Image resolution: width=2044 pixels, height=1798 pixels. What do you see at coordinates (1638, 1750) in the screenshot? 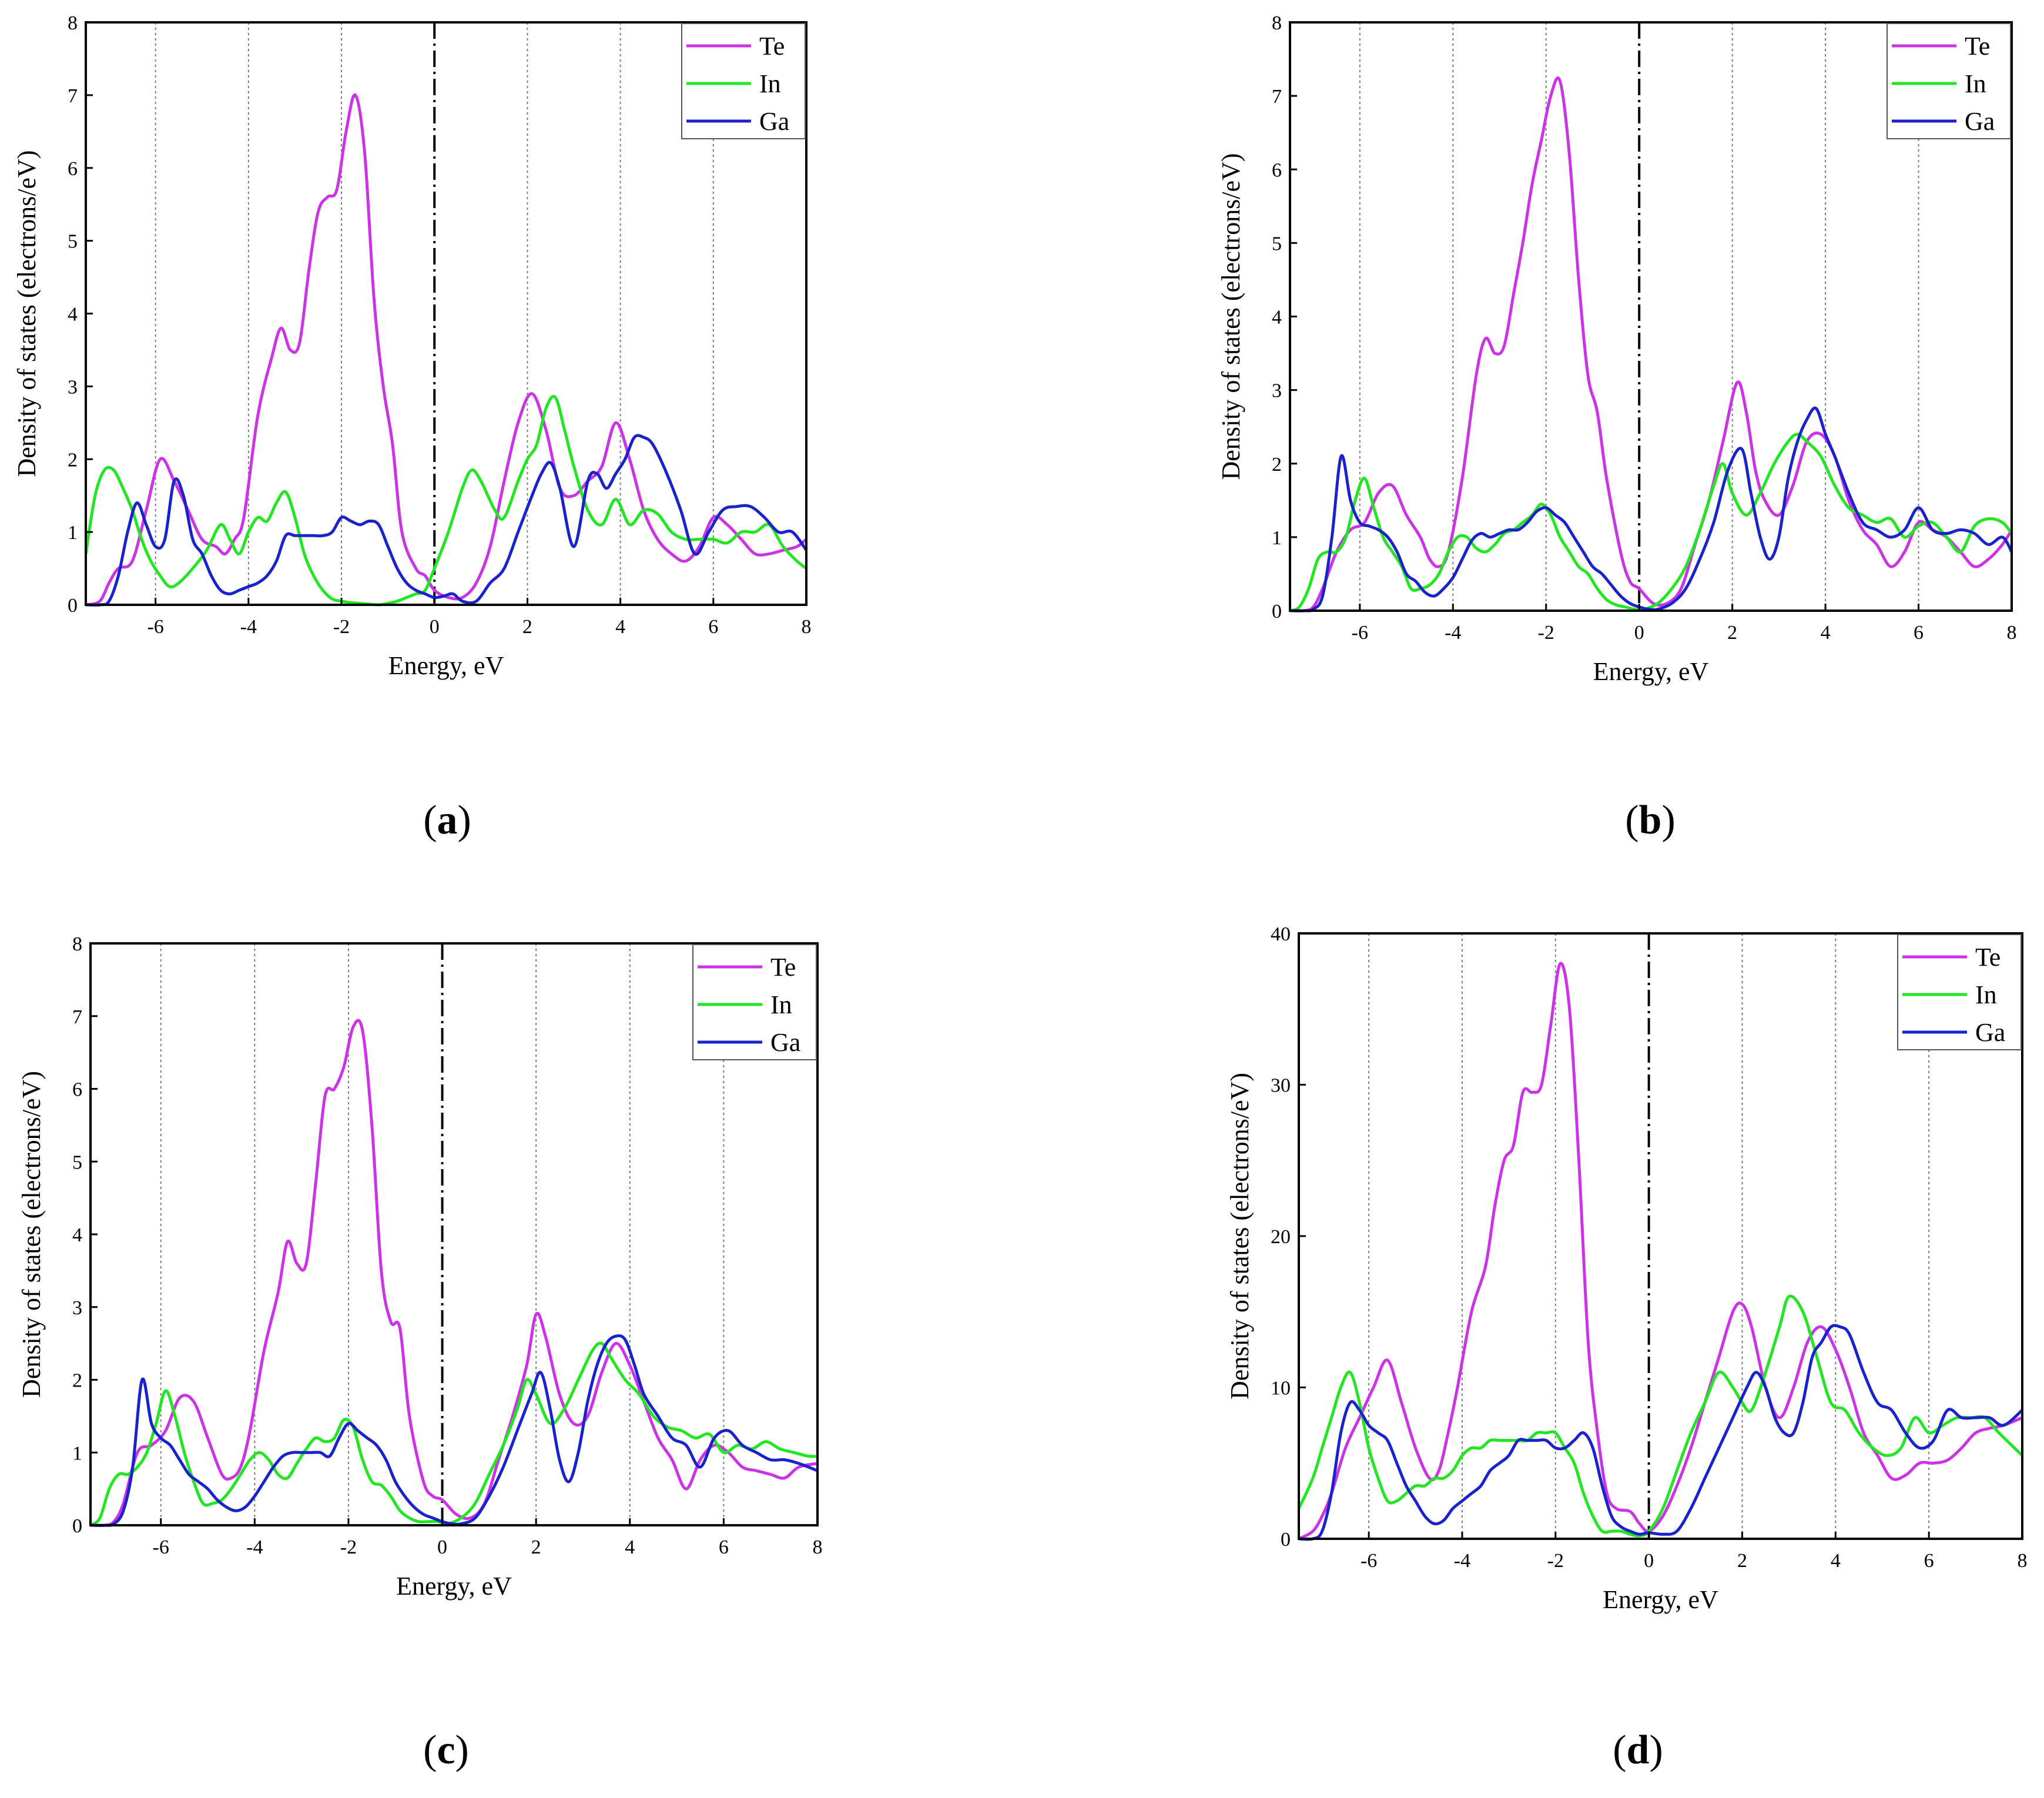
I see `panel-caption: (d)` at bounding box center [1638, 1750].